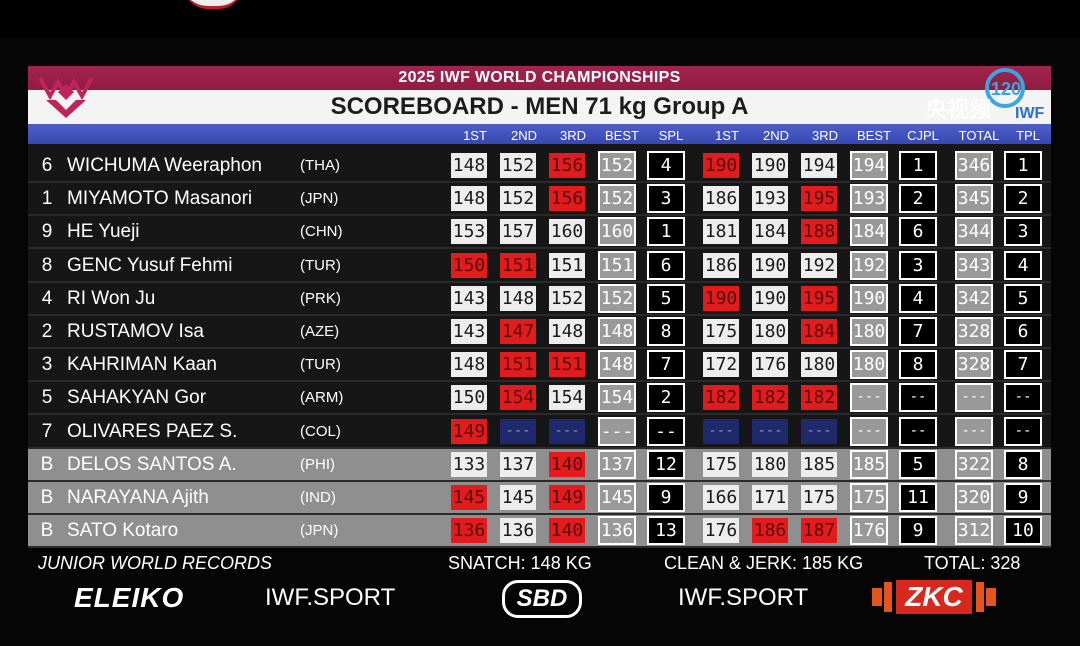 The height and width of the screenshot is (646, 1080). Describe the element at coordinates (137, 398) in the screenshot. I see `athlete-name: SAHAKYAN Gor` at that location.